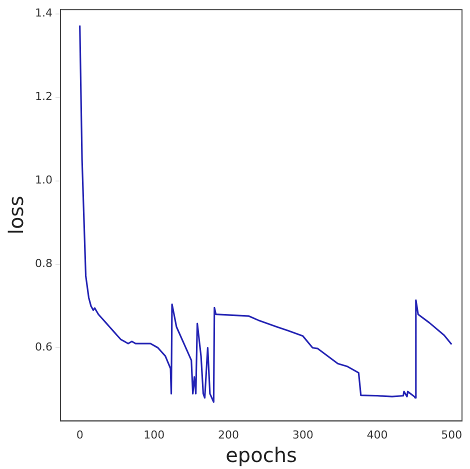  What do you see at coordinates (80, 435) in the screenshot?
I see `x-tick-label: 0` at bounding box center [80, 435].